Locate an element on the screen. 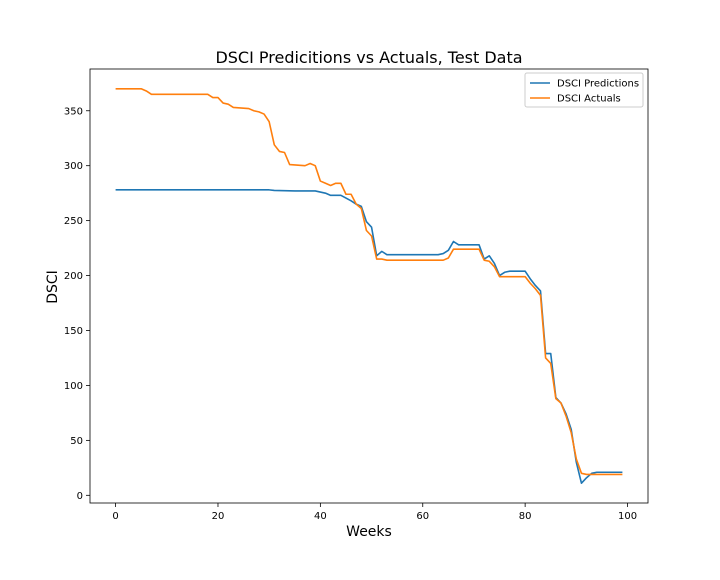 This screenshot has width=720, height=580. y-tick-label: 0 is located at coordinates (80, 496).